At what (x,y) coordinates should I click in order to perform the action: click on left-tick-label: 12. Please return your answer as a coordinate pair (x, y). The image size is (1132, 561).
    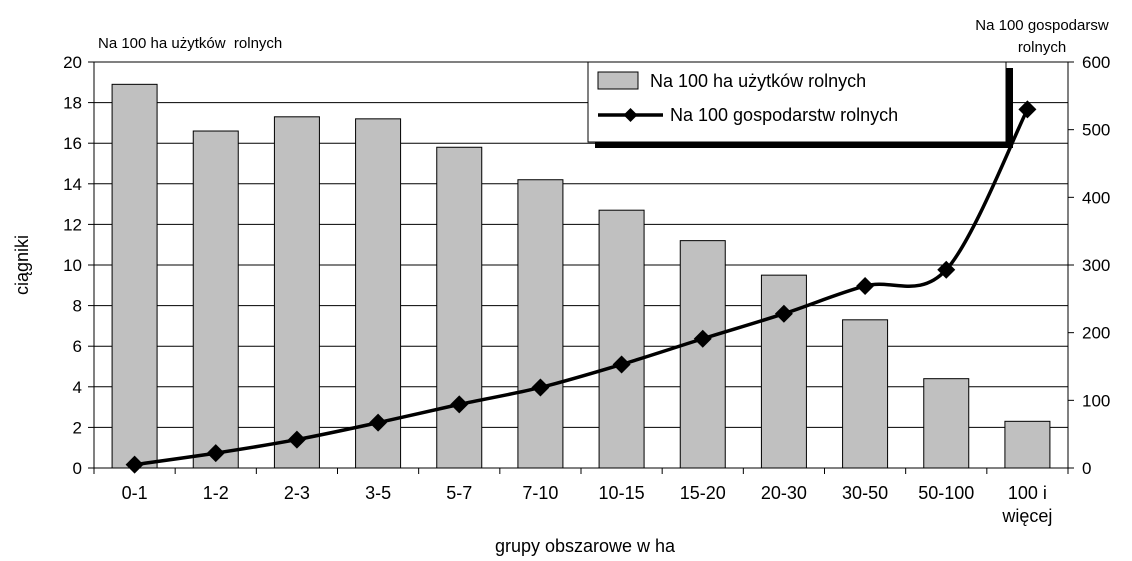
    Looking at the image, I should click on (72, 224).